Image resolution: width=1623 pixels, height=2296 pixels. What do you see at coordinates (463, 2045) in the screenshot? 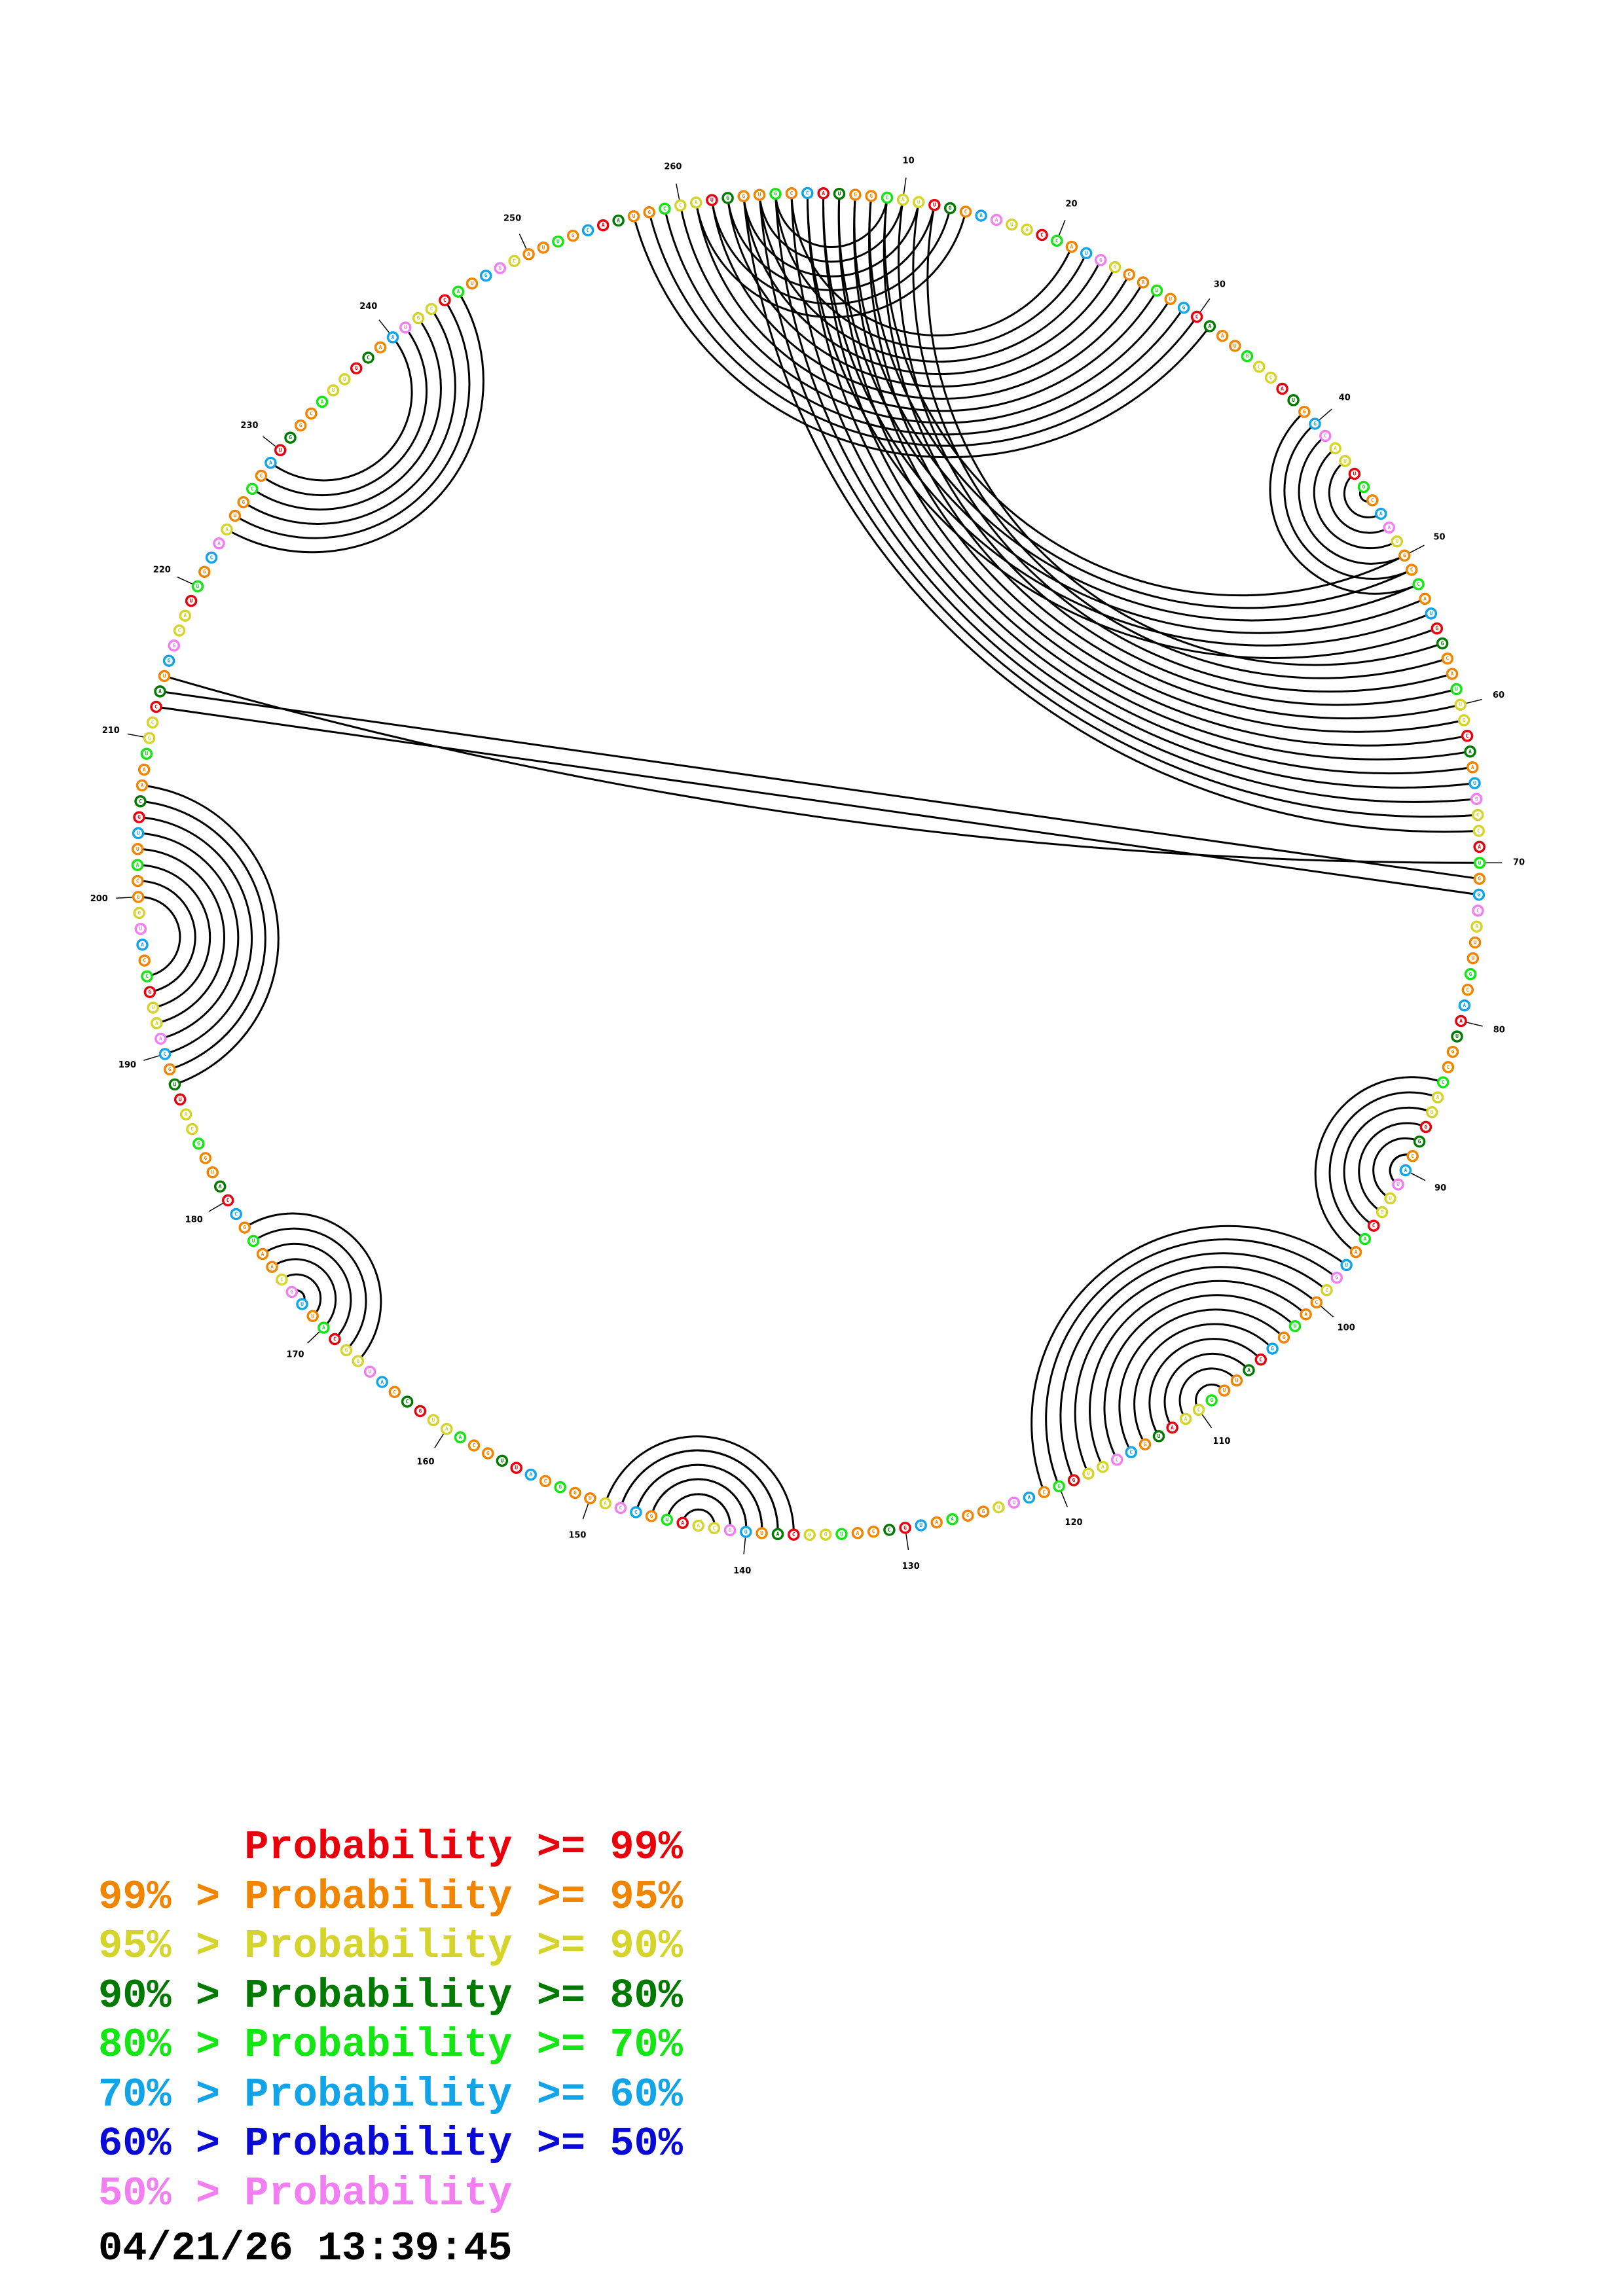
I see `legend-text: Probability >= 70%` at bounding box center [463, 2045].